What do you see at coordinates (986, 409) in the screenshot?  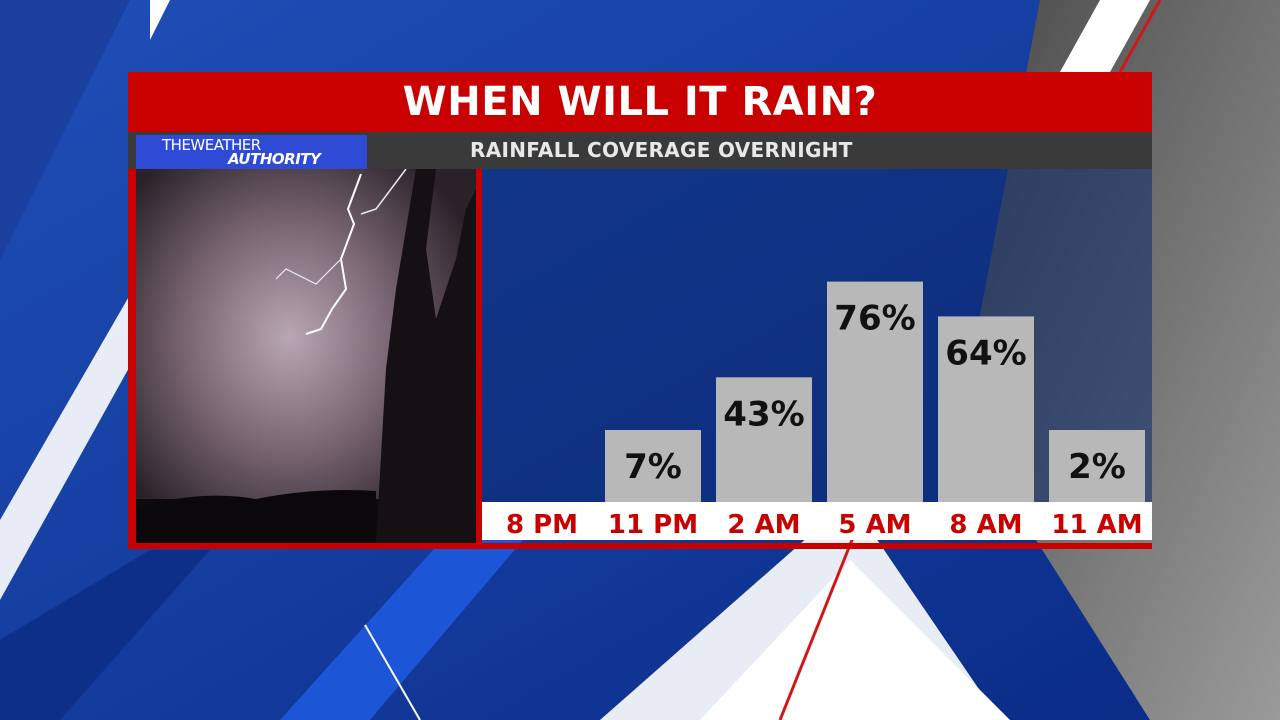 I see `bar-8-am` at bounding box center [986, 409].